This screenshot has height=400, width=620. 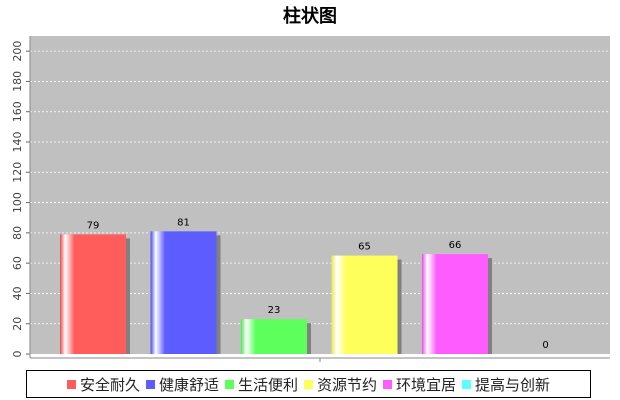 What do you see at coordinates (109, 384) in the screenshot?
I see `legend-label: 安全耐久` at bounding box center [109, 384].